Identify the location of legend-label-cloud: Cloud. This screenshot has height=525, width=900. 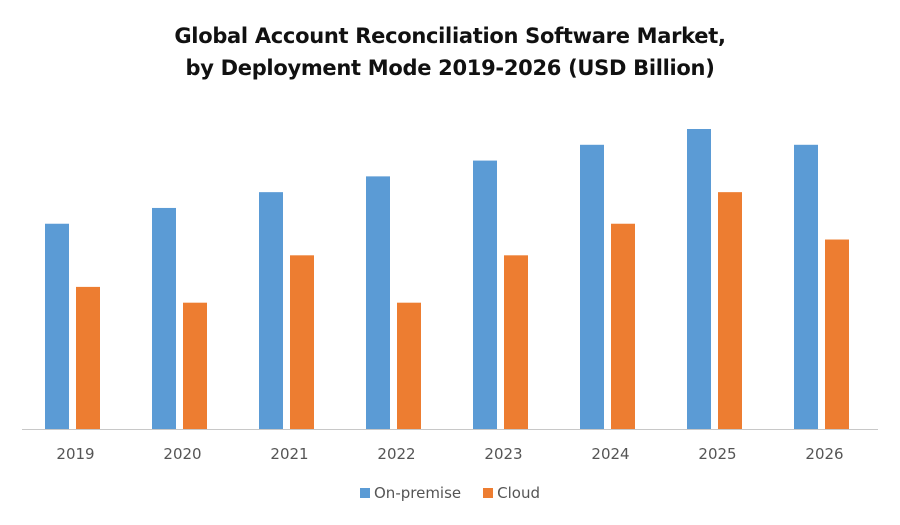
(518, 493).